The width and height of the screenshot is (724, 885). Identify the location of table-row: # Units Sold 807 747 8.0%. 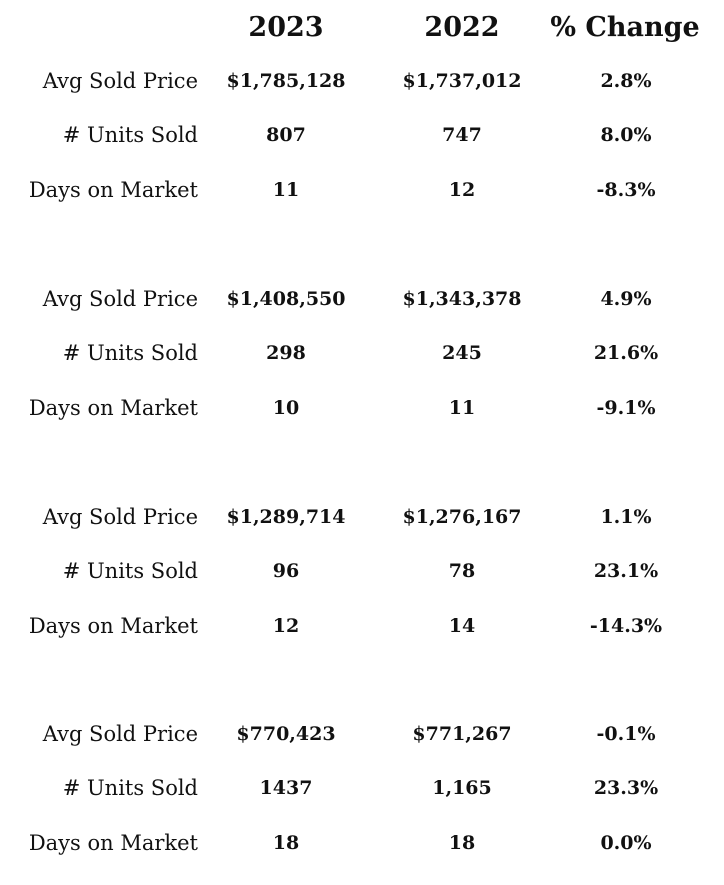
(362, 135).